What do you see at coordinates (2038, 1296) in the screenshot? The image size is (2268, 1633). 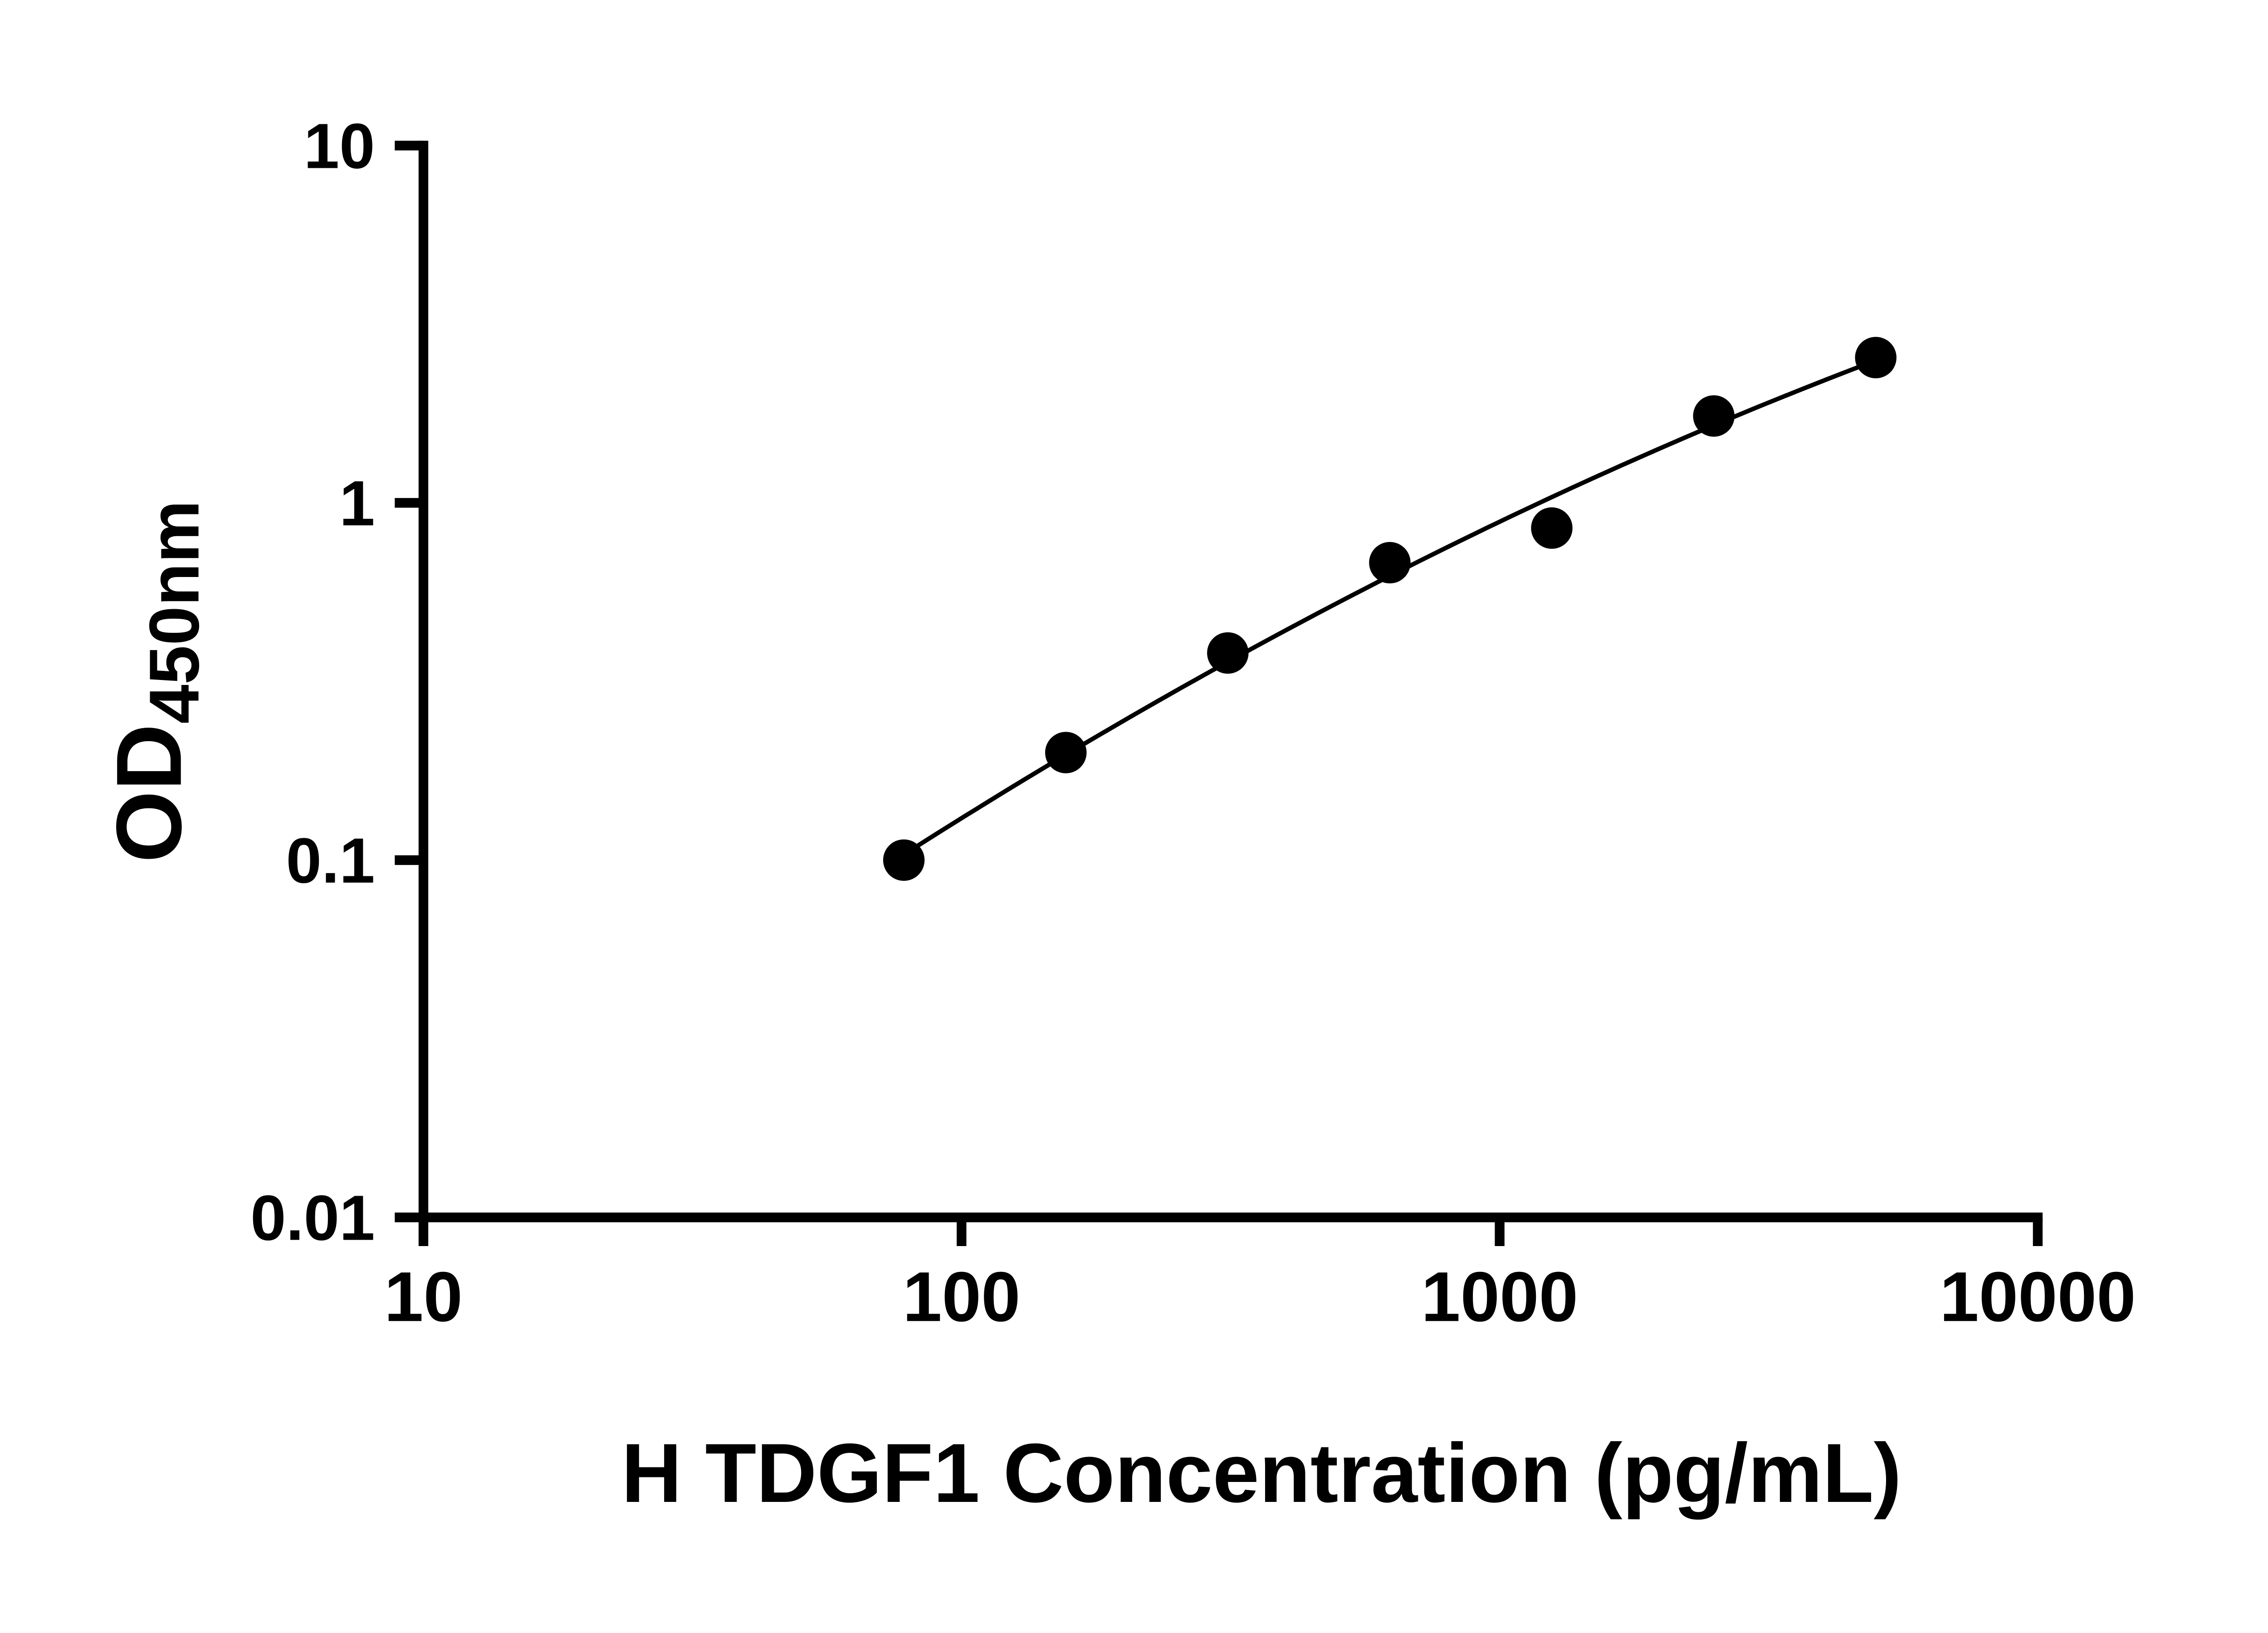 I see `x-tick-label: 10000` at bounding box center [2038, 1296].